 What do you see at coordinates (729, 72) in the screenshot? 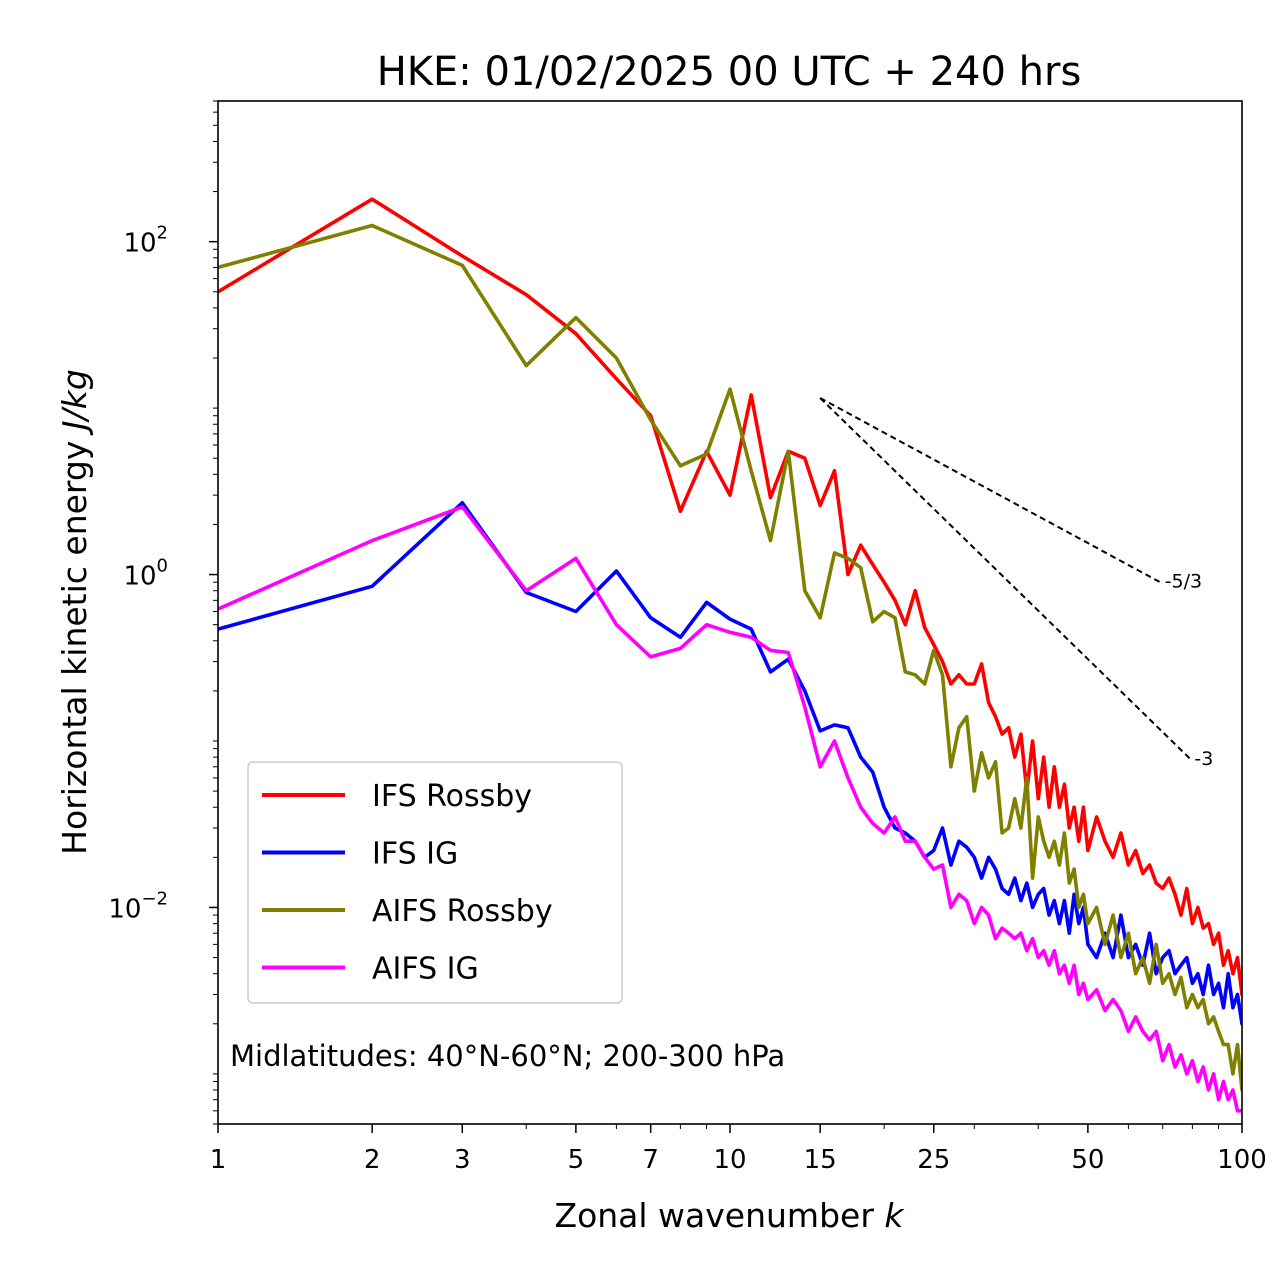
I see `chart-title: HKE: 01/02/2025 00 UTC + 240 hrs` at bounding box center [729, 72].